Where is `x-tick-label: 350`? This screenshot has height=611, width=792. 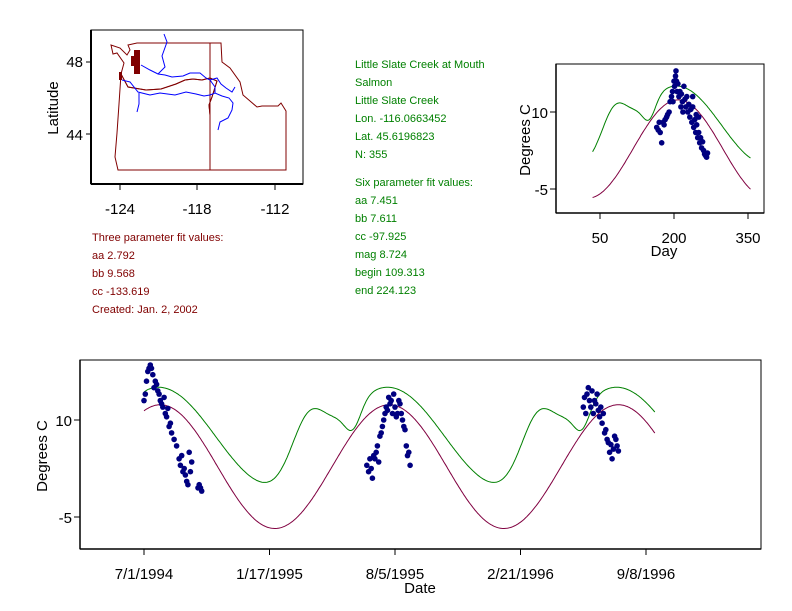
x-tick-label: 350 is located at coordinates (747, 238).